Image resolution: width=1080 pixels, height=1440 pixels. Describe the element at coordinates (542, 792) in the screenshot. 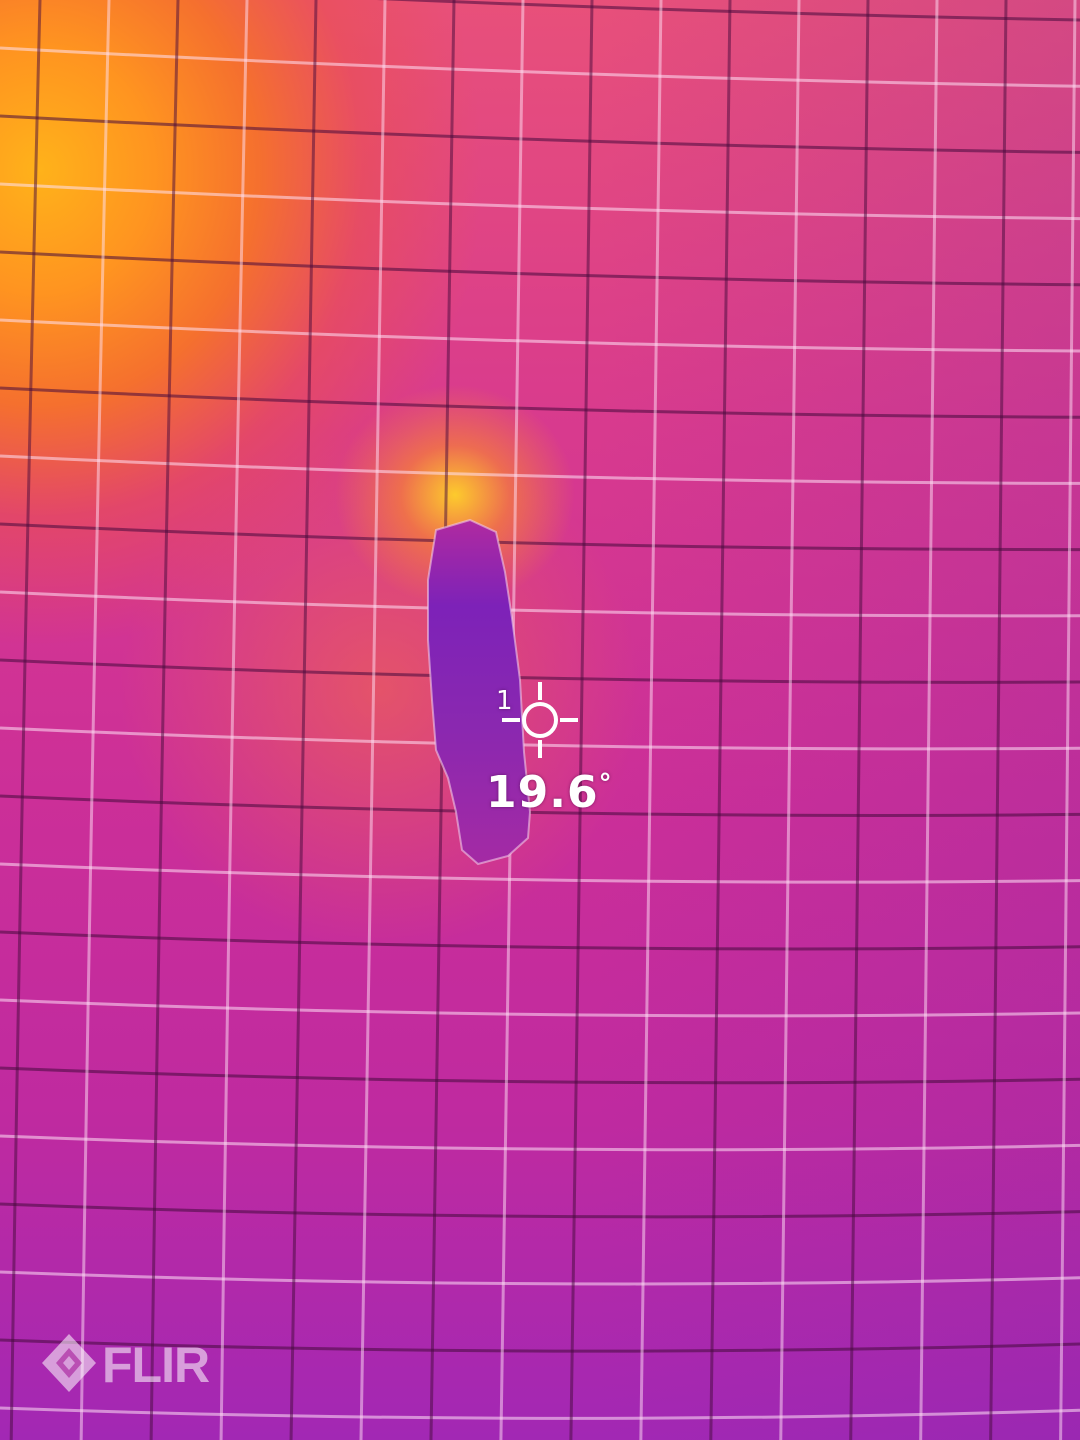

I see `temperature-value: 19.6` at that location.